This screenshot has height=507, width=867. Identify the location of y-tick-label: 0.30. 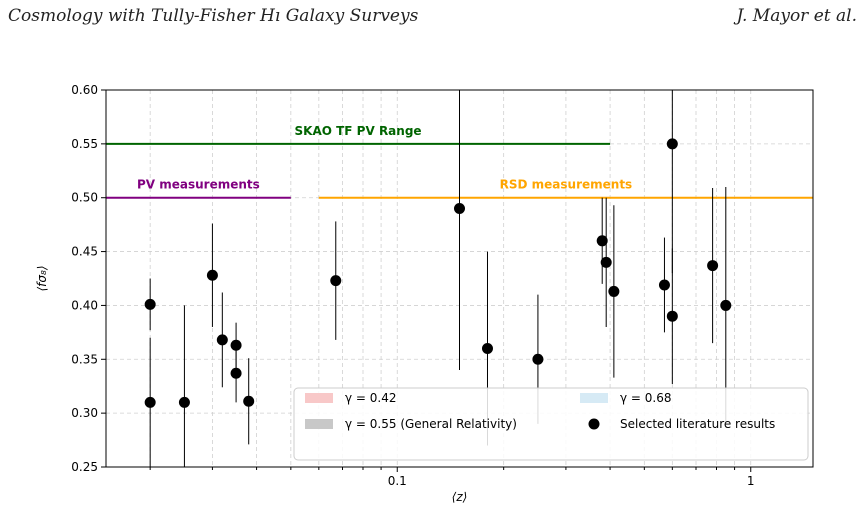
(84, 413).